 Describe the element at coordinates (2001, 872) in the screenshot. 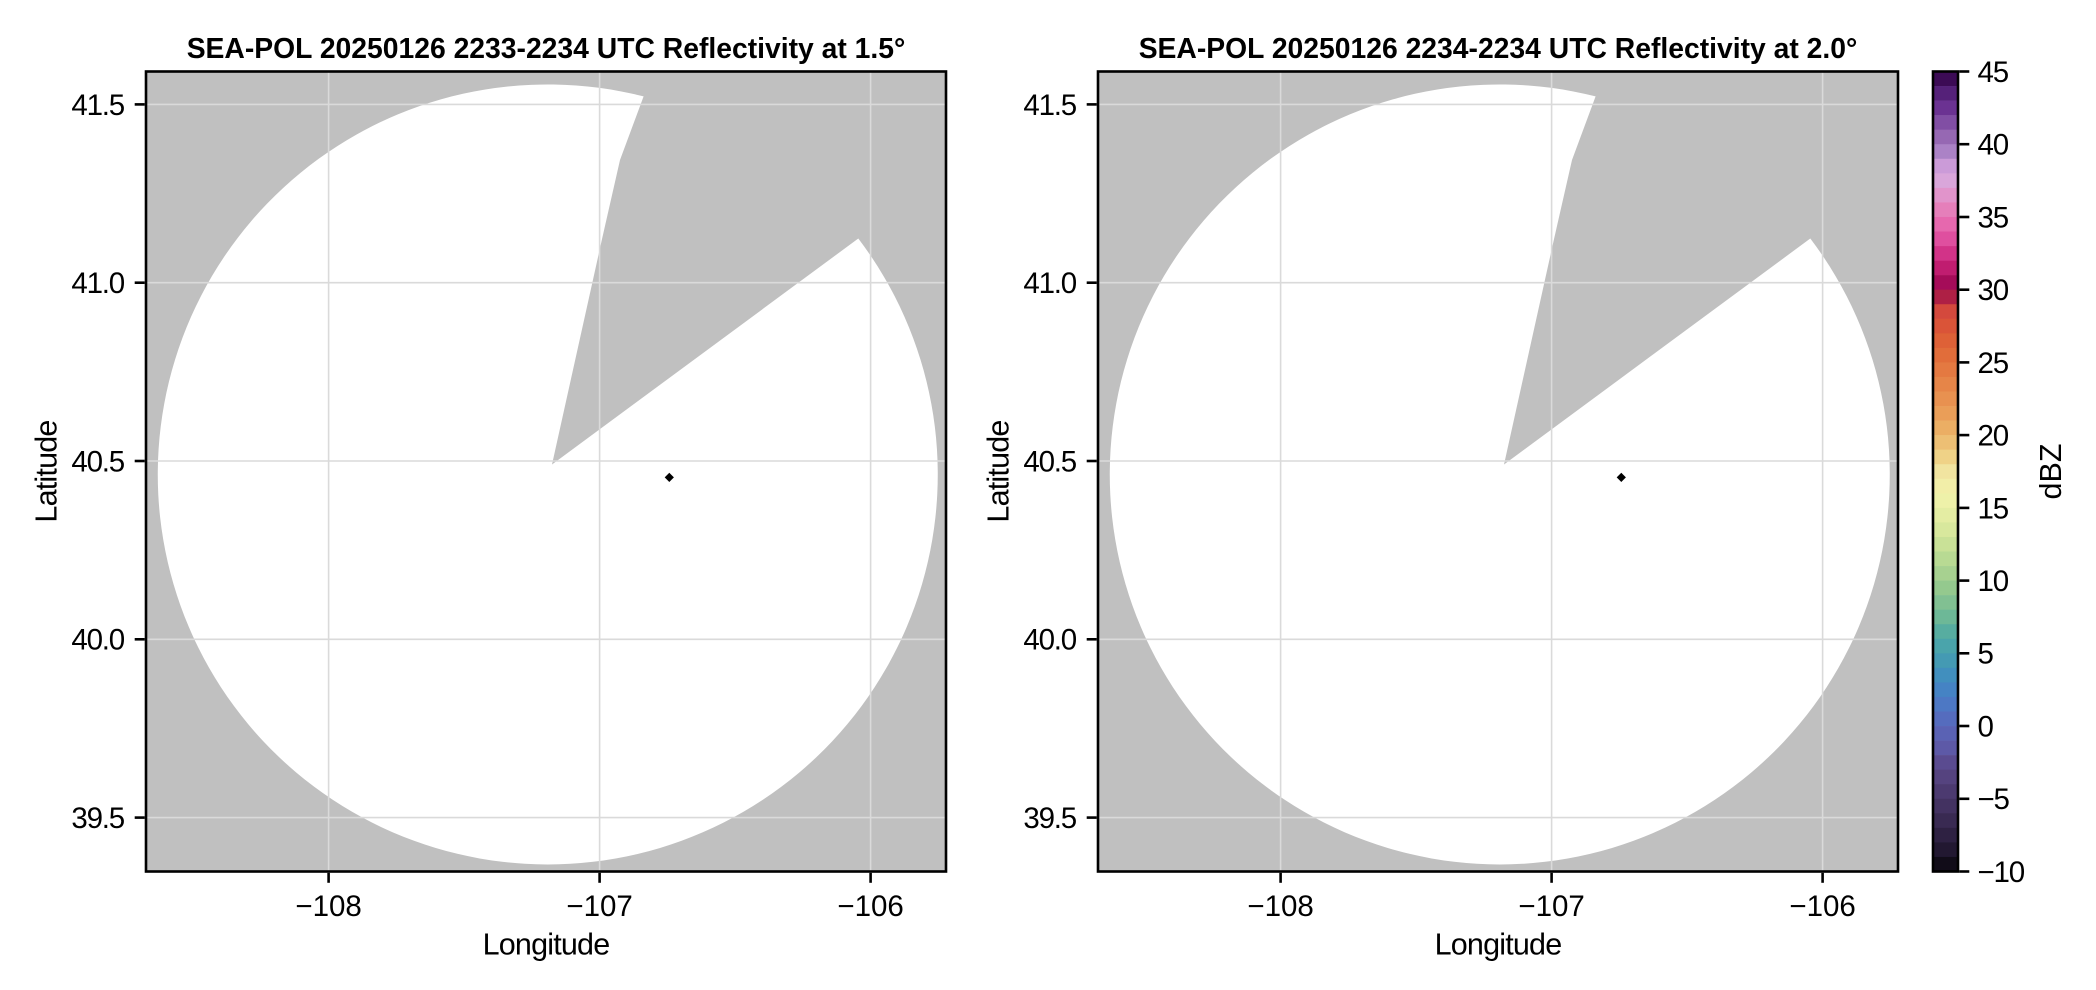

I see `svg-text: −10` at that location.